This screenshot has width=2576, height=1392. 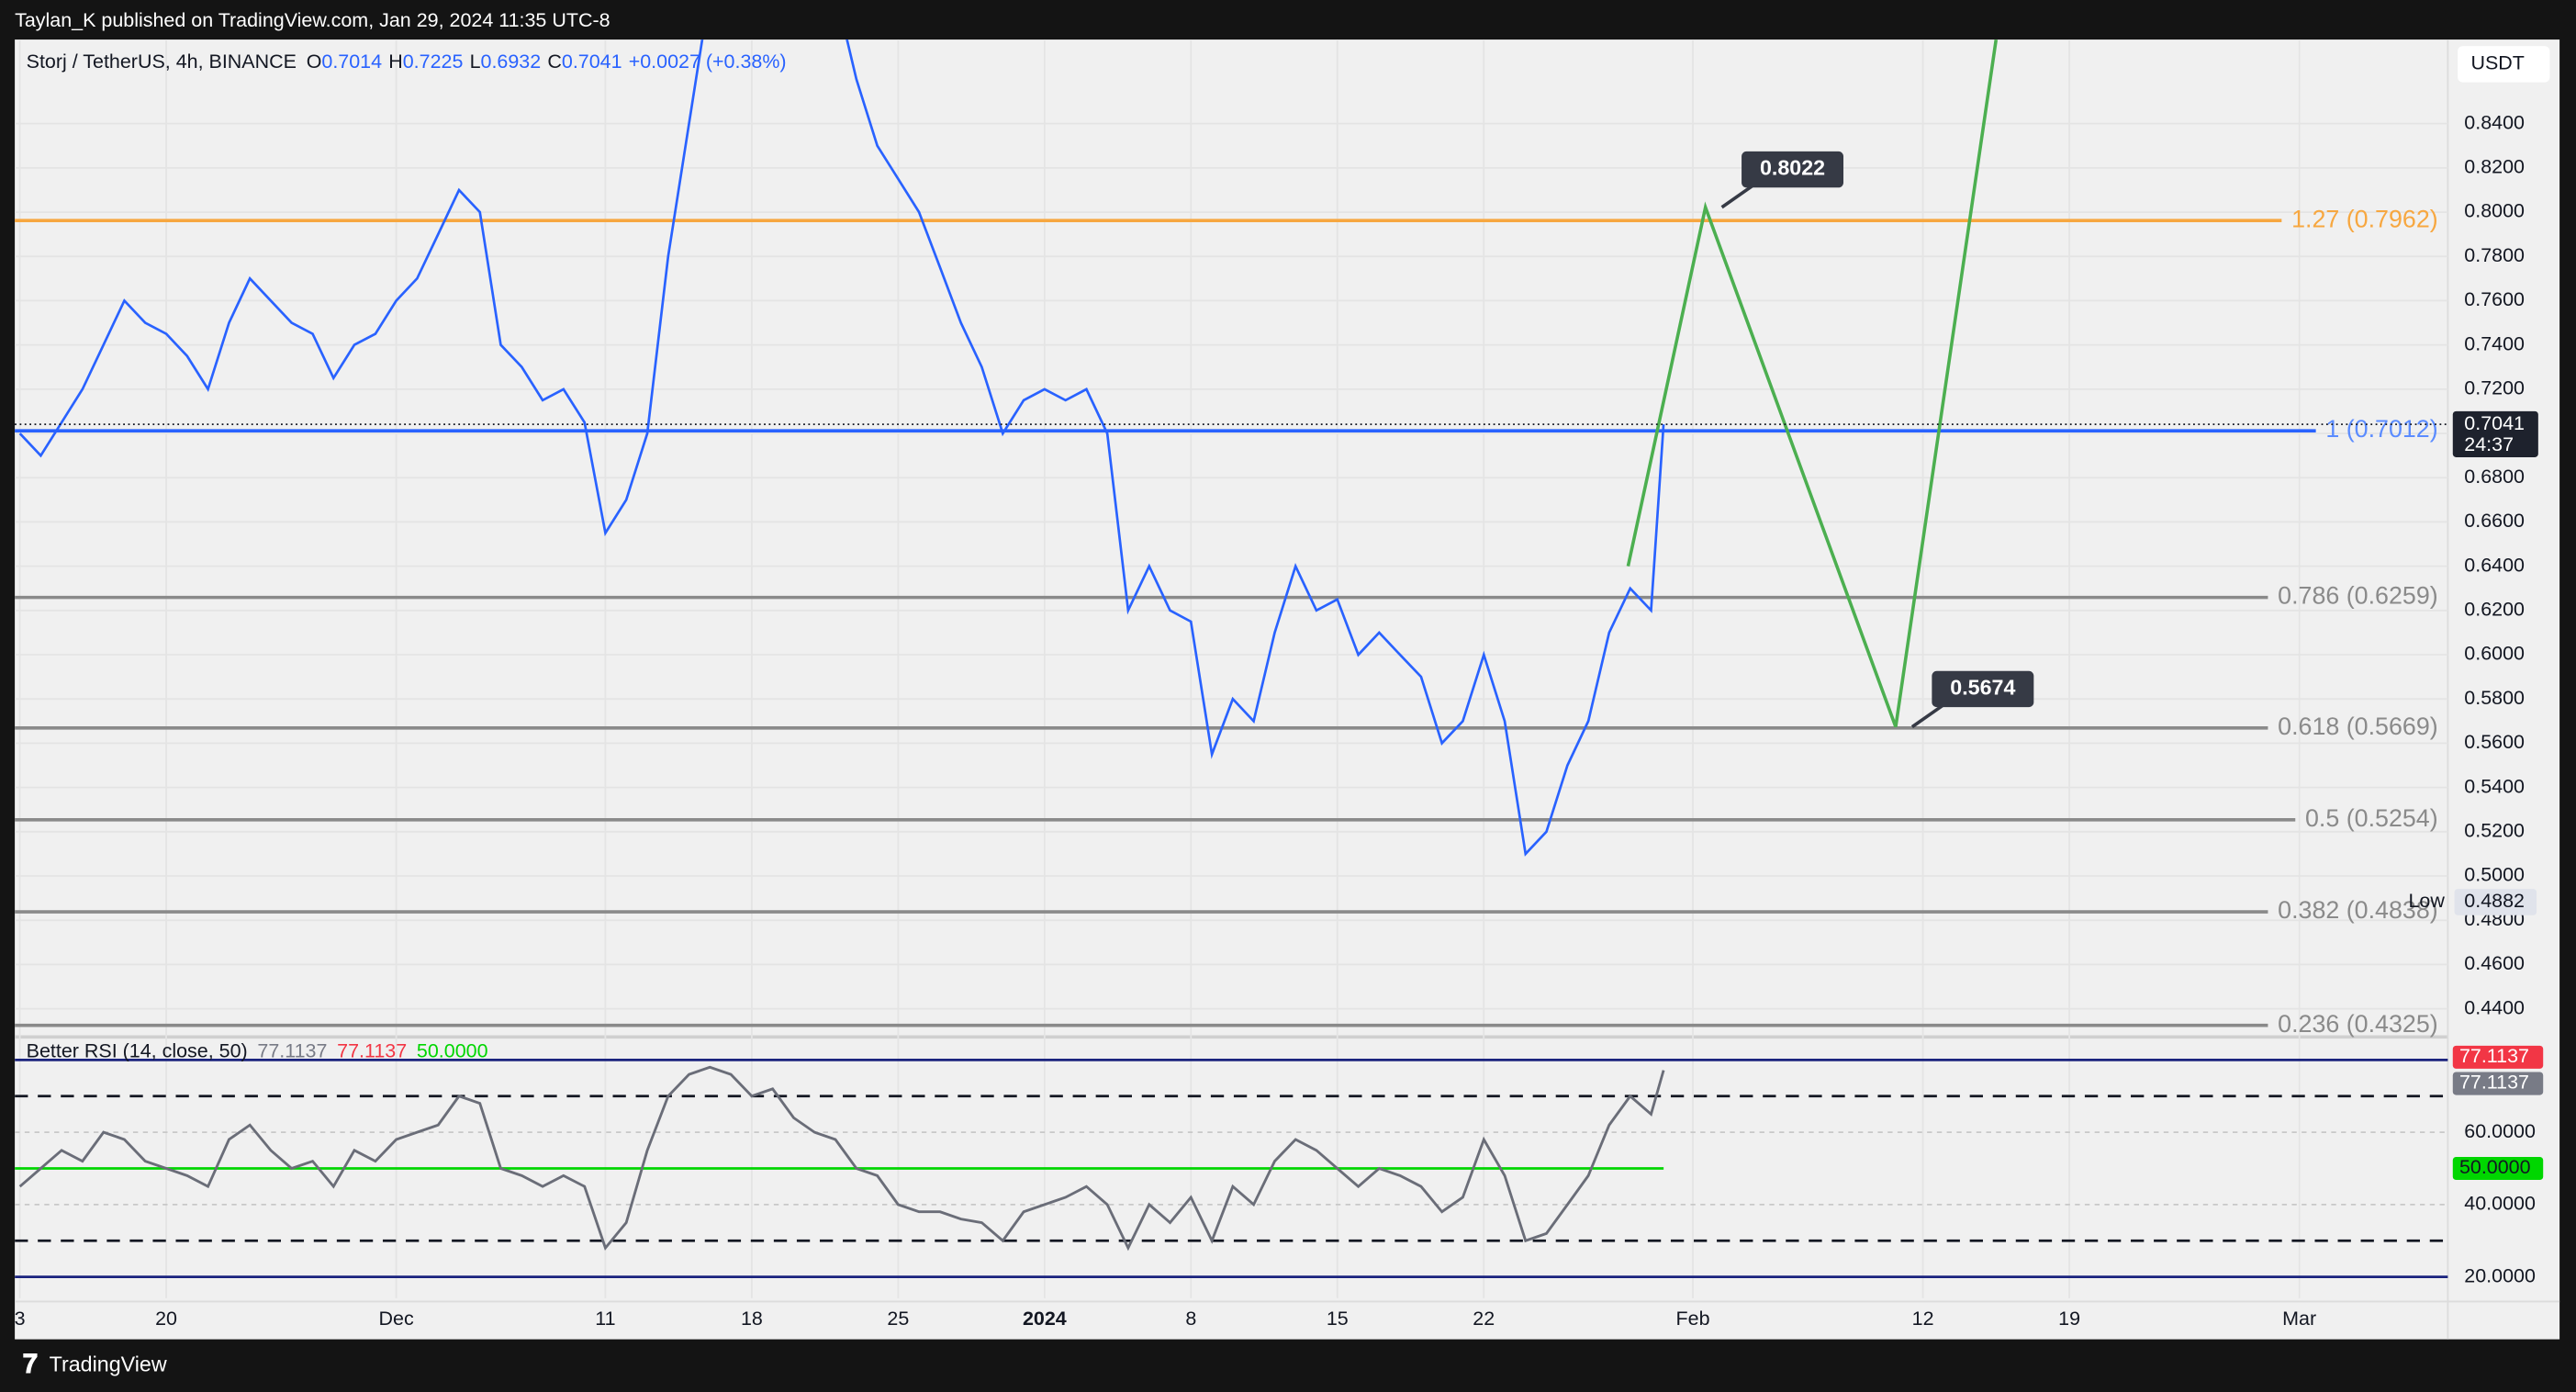 I want to click on y-tick-label: 0.6200, so click(x=2494, y=610).